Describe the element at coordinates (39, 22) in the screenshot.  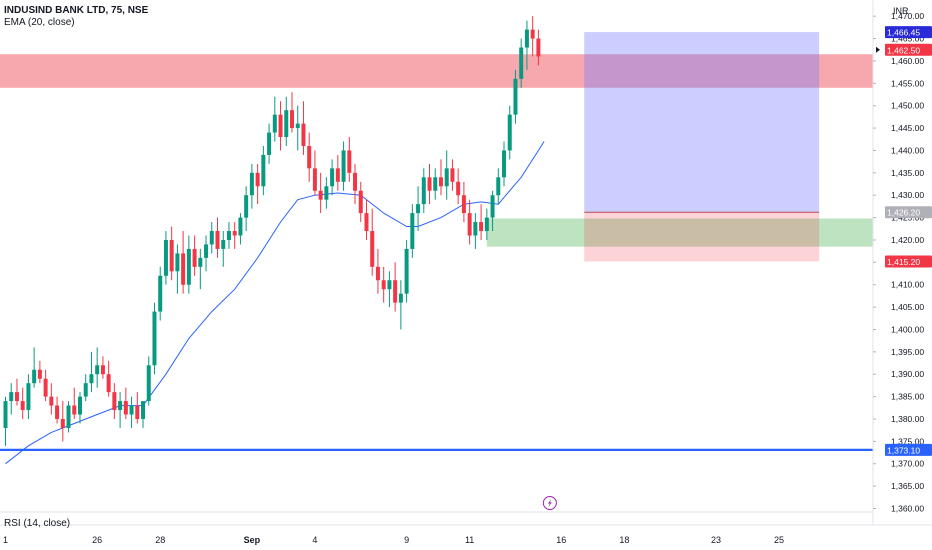
I see `ema-indicator-label: EMA (20, close)` at that location.